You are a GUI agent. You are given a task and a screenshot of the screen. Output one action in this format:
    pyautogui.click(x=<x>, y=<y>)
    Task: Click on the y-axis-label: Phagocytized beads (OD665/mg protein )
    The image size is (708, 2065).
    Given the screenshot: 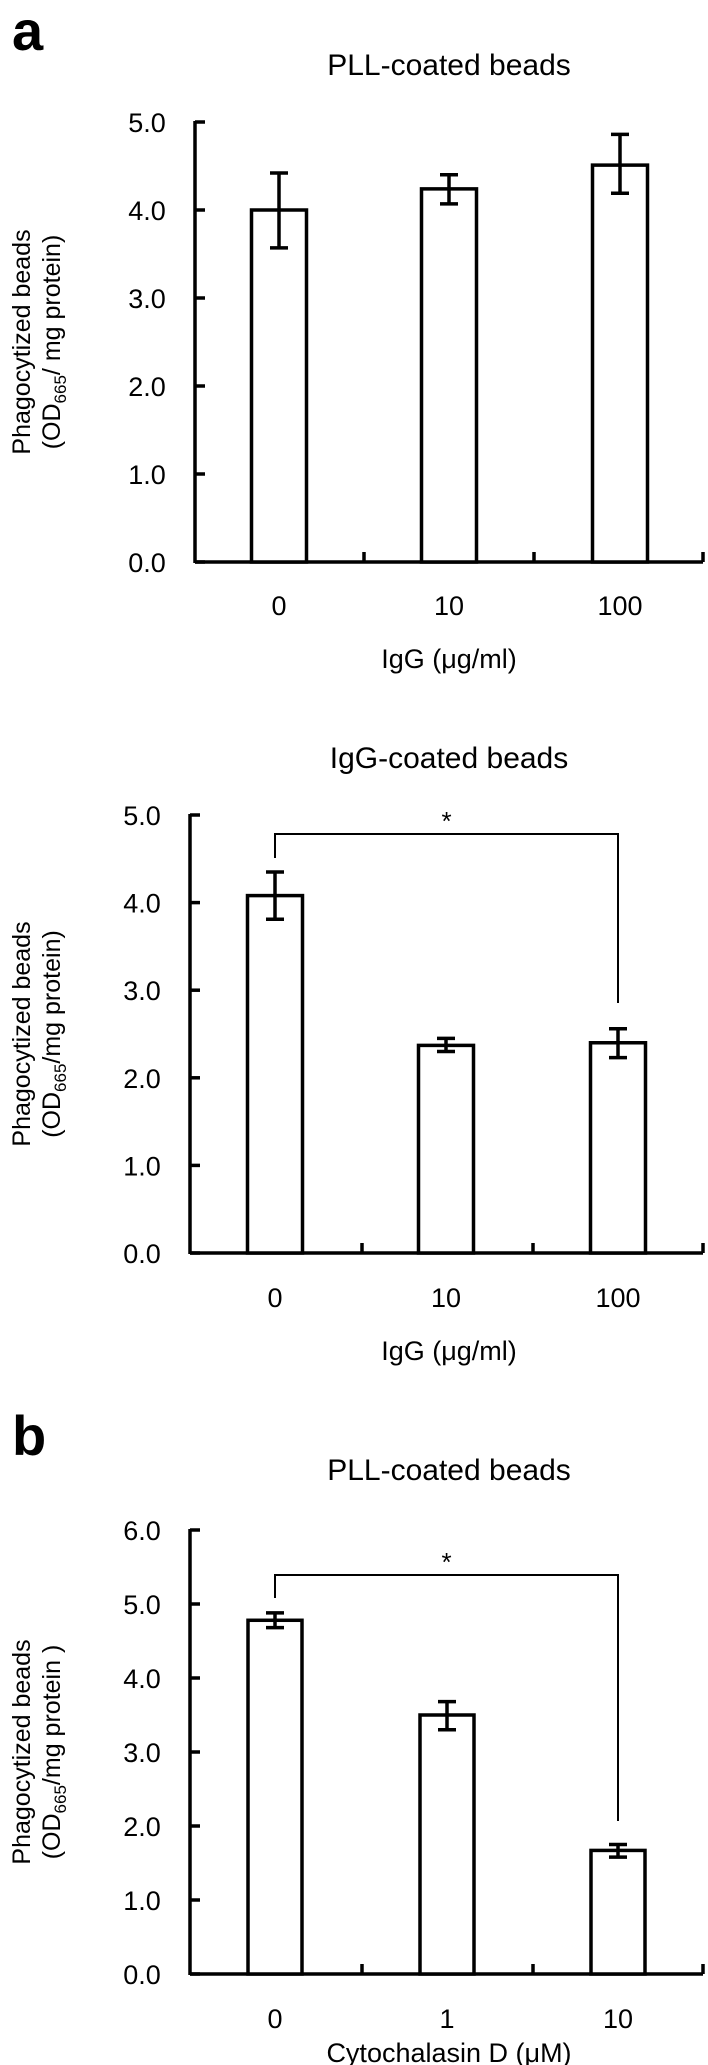 What is the action you would take?
    pyautogui.click(x=39, y=1751)
    